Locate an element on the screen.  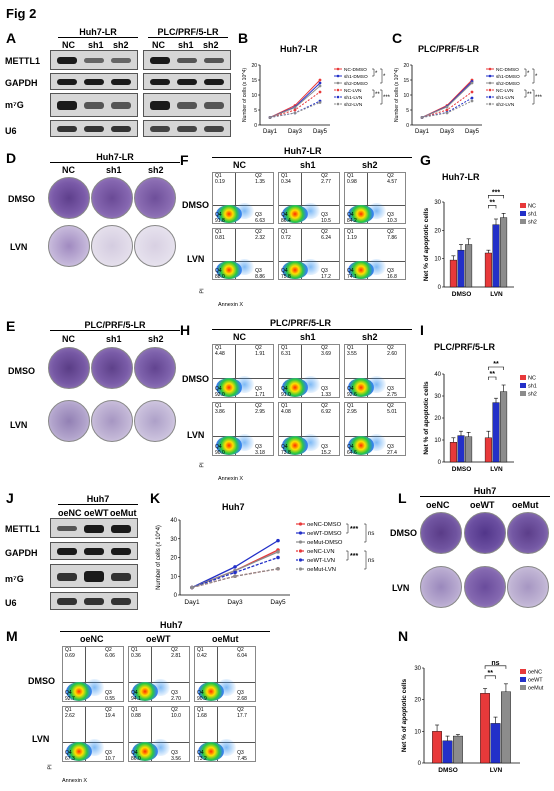
legend-label: oeNC-DMSO is located at coordinates (324, 525).